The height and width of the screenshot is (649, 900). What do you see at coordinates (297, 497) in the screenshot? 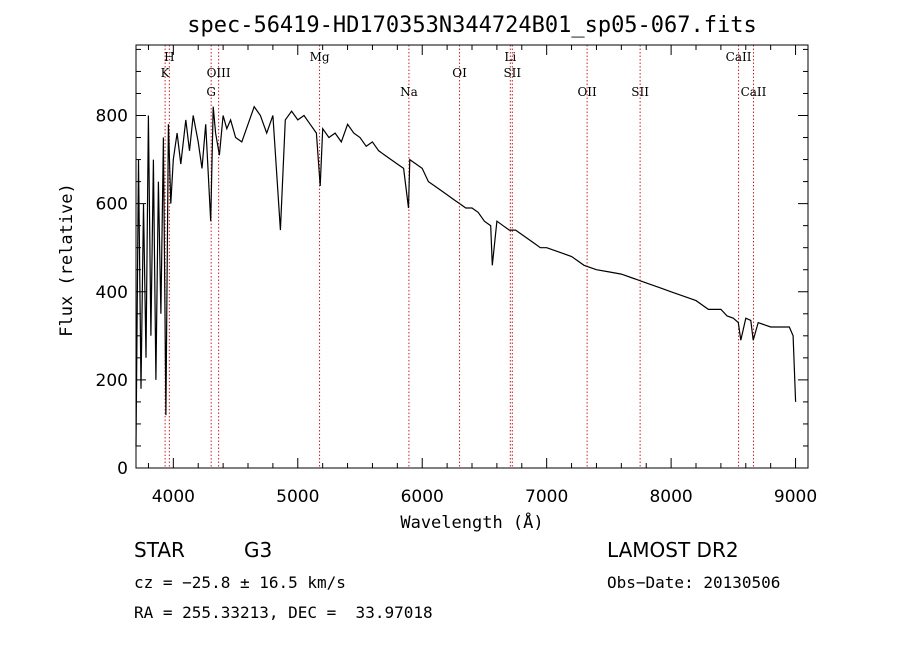
I see `x-tick-label: 5000` at bounding box center [297, 497].